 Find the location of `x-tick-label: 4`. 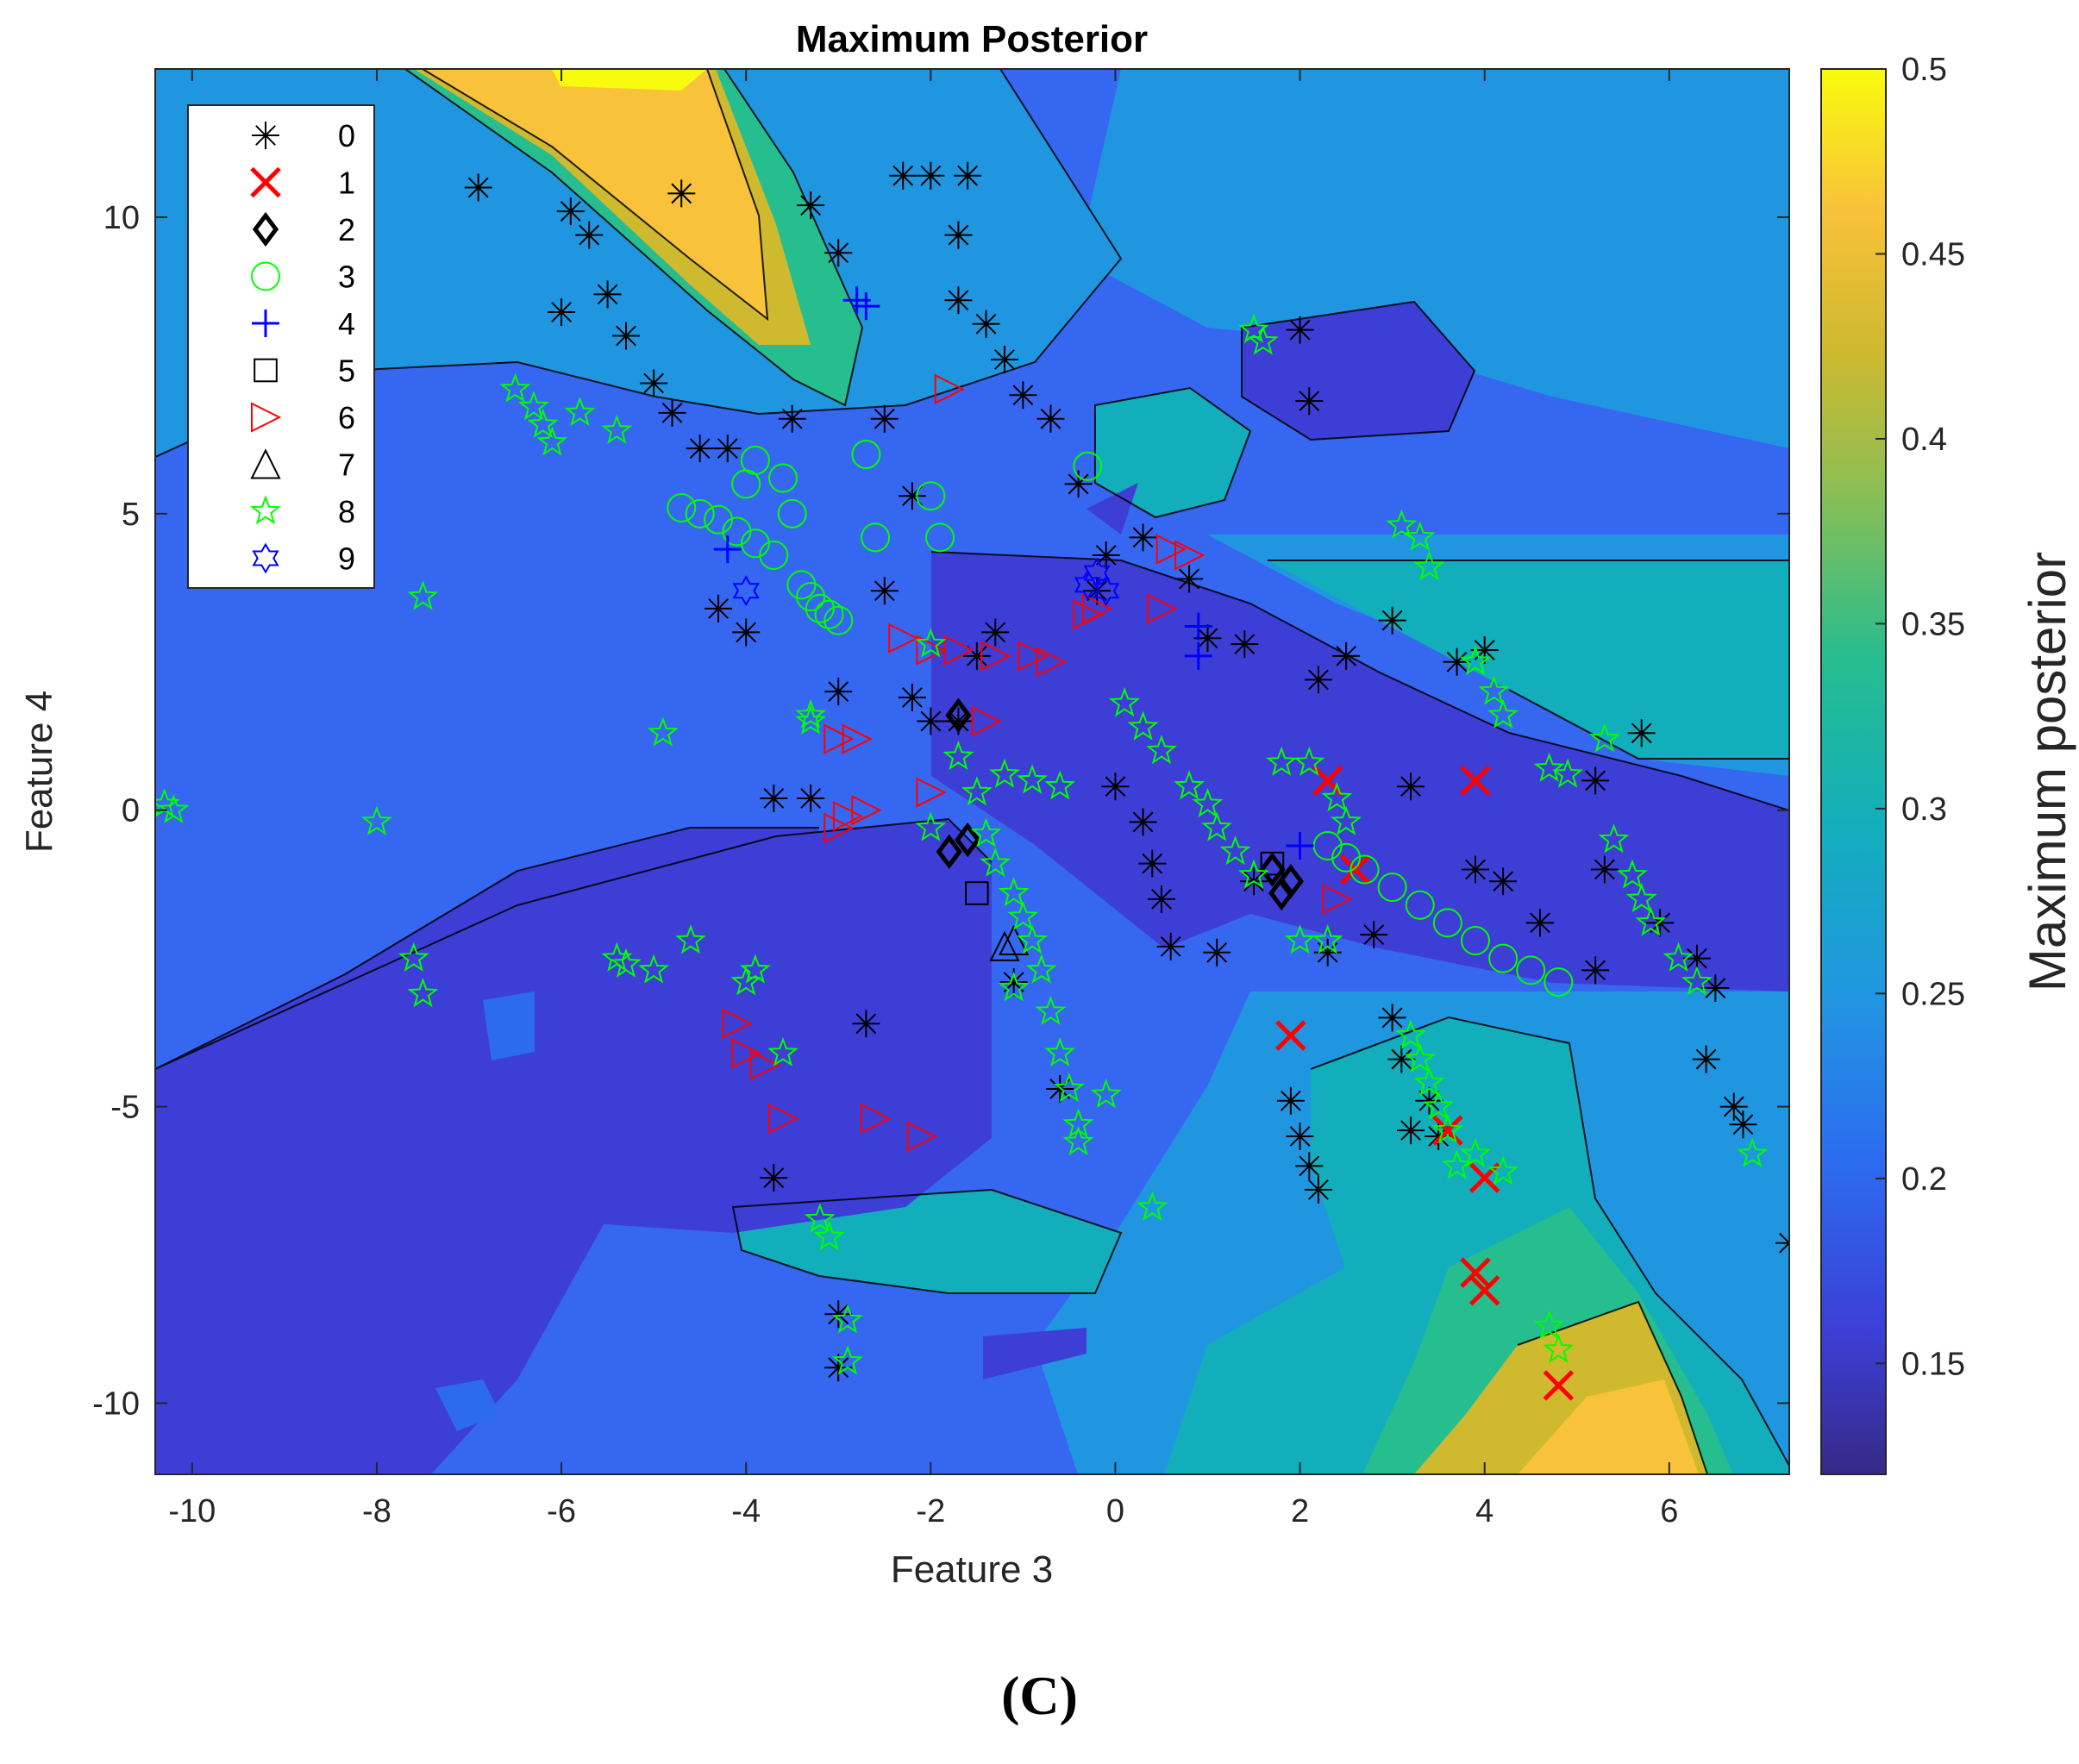

x-tick-label: 4 is located at coordinates (1484, 1511).